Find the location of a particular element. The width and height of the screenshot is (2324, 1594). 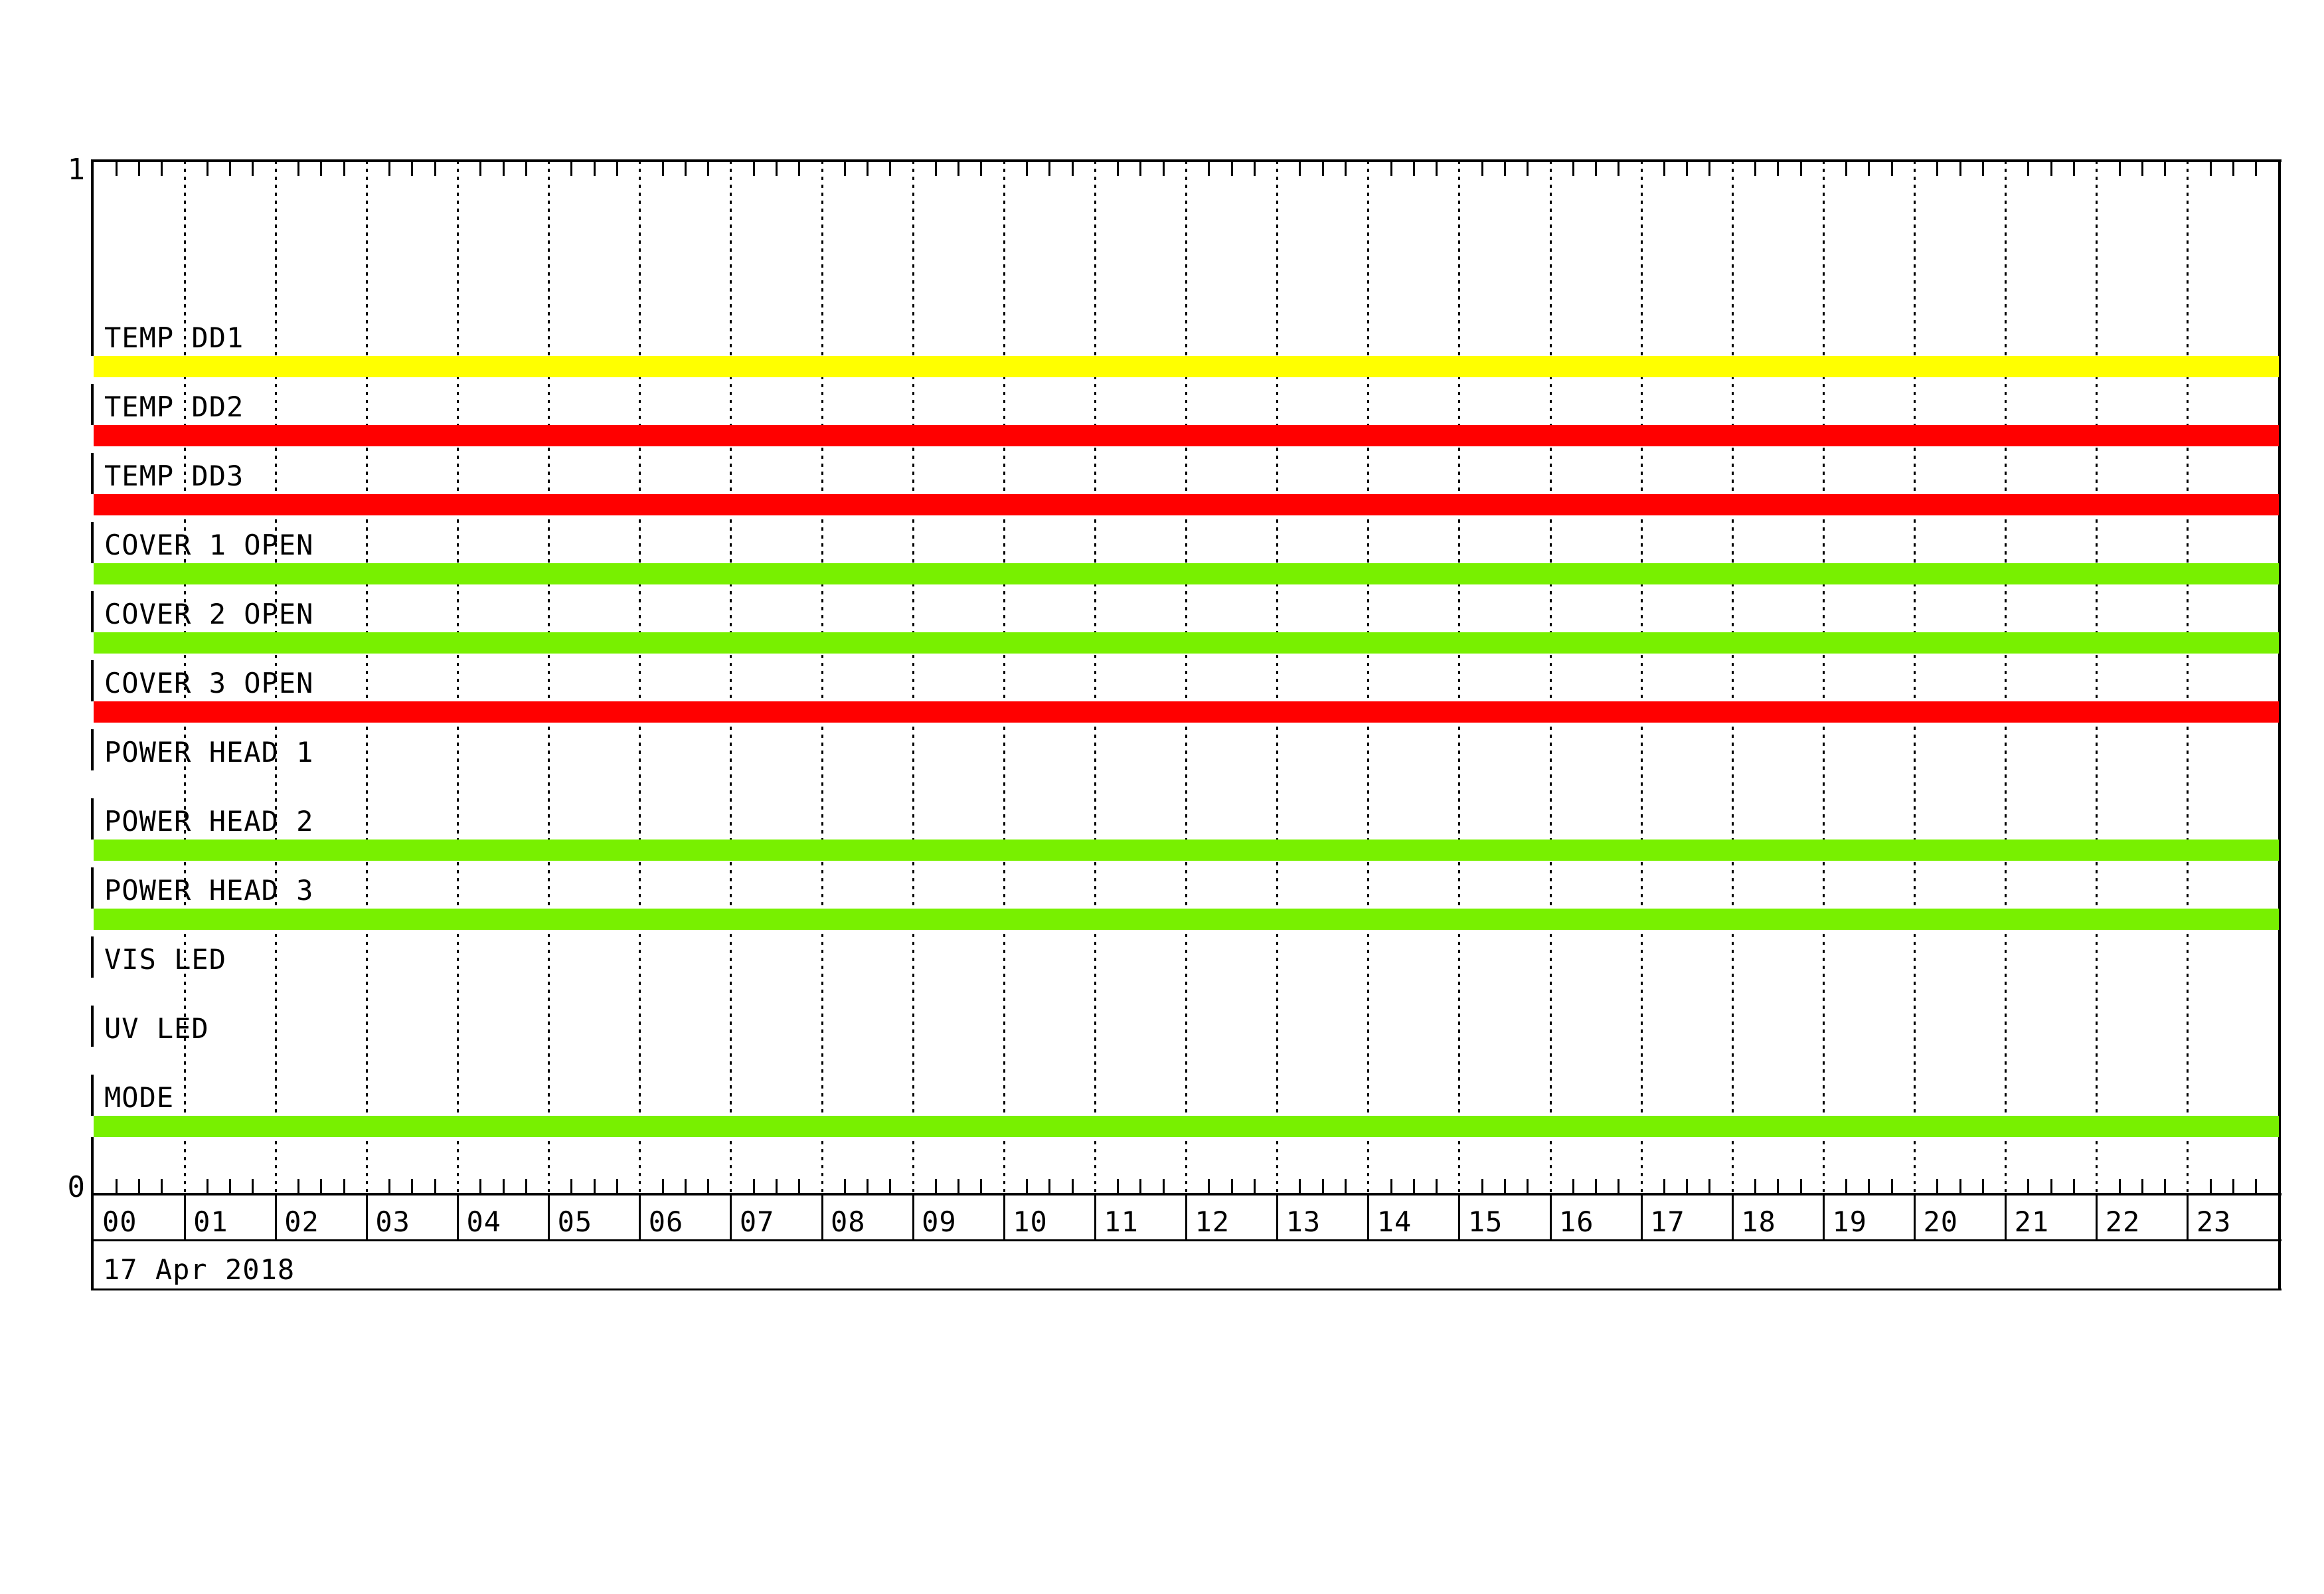

date-row-bottom-border is located at coordinates (1187, 1289).